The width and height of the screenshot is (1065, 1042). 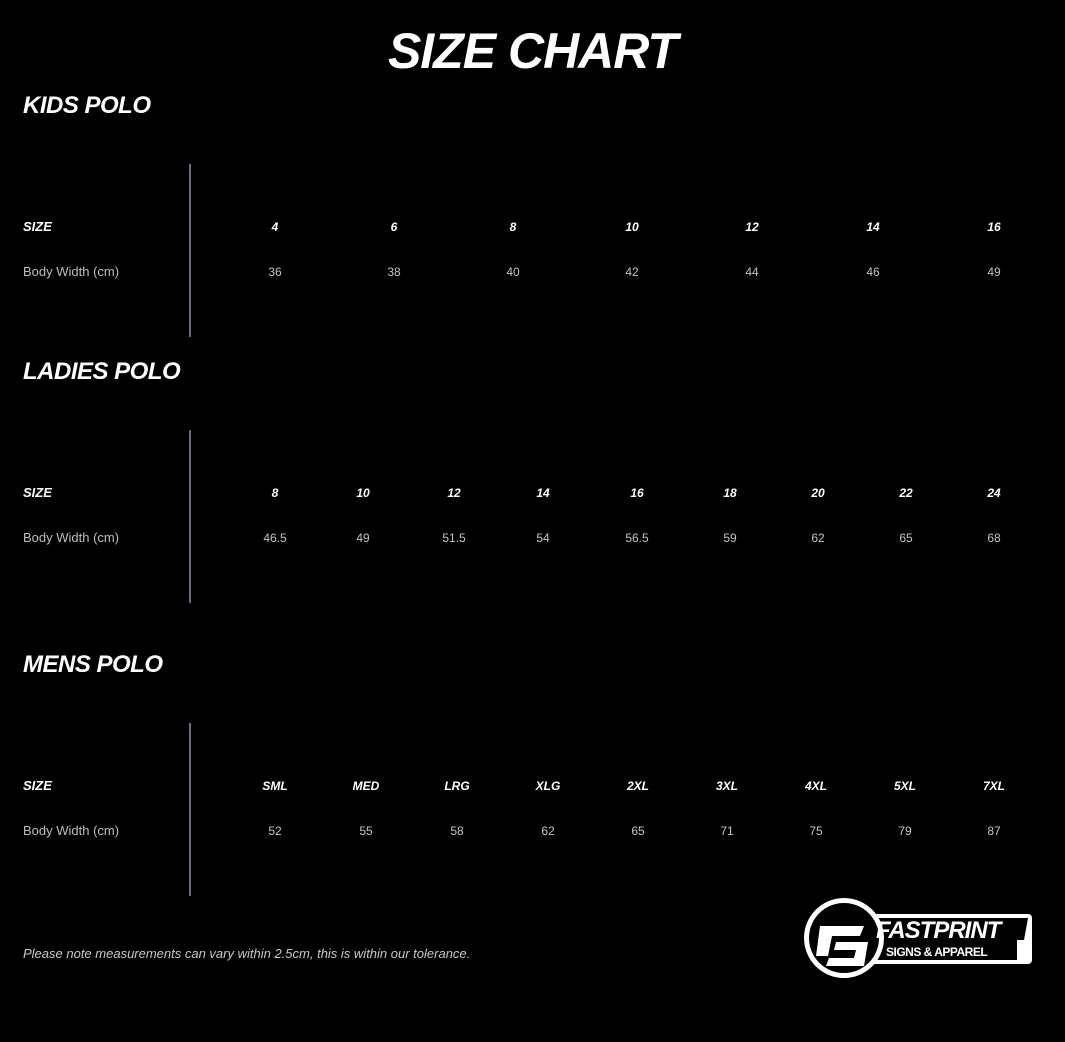 What do you see at coordinates (454, 538) in the screenshot?
I see `body-width-cell: 51.5` at bounding box center [454, 538].